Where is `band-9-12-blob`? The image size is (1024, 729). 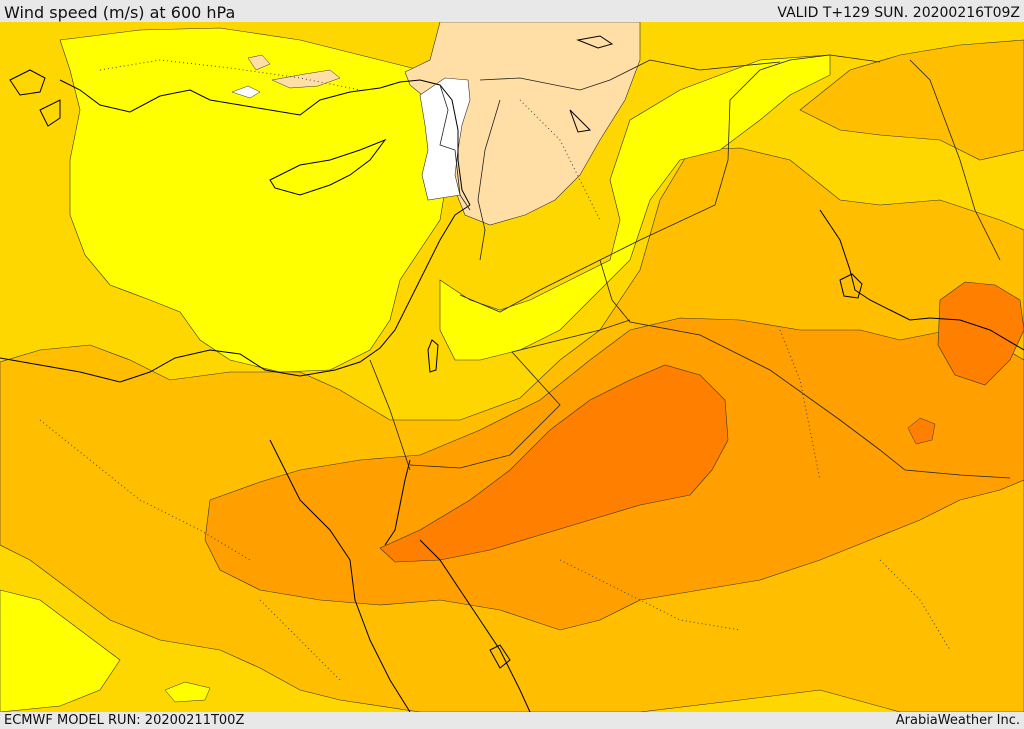
band-9-12-blob is located at coordinates (187, 692).